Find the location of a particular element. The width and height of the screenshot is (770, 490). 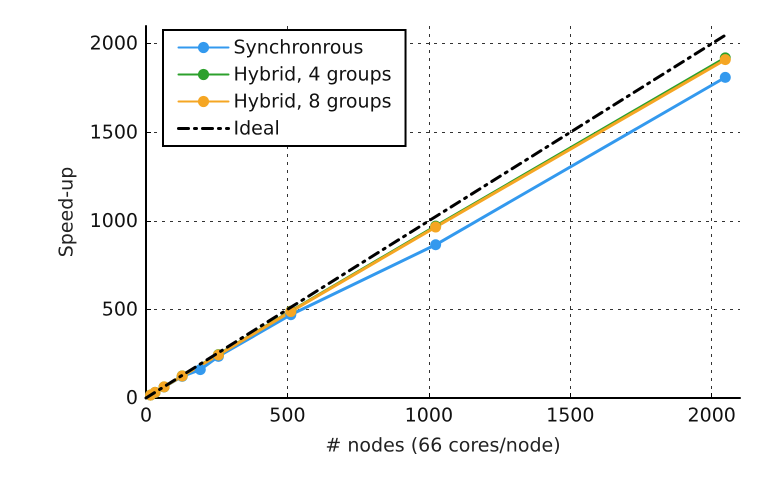

legend-label: Synchronrous is located at coordinates (299, 47).